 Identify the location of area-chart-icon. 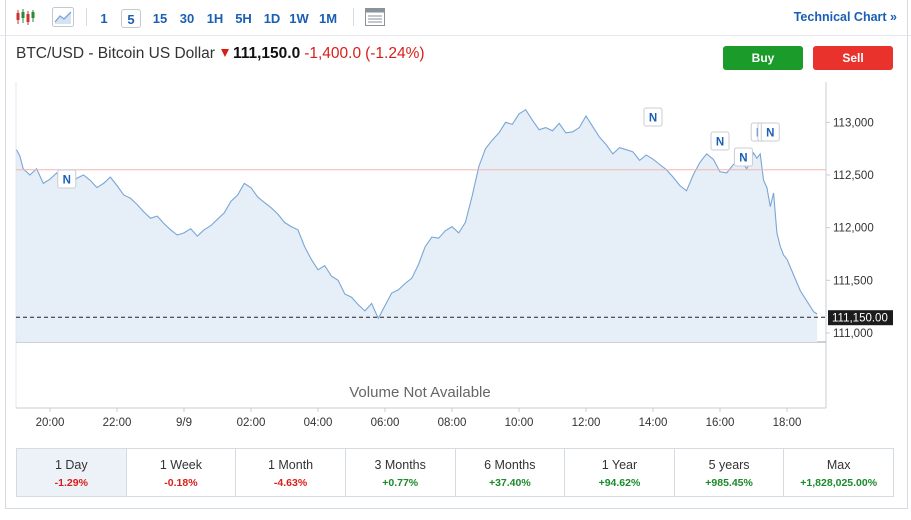
(63, 17).